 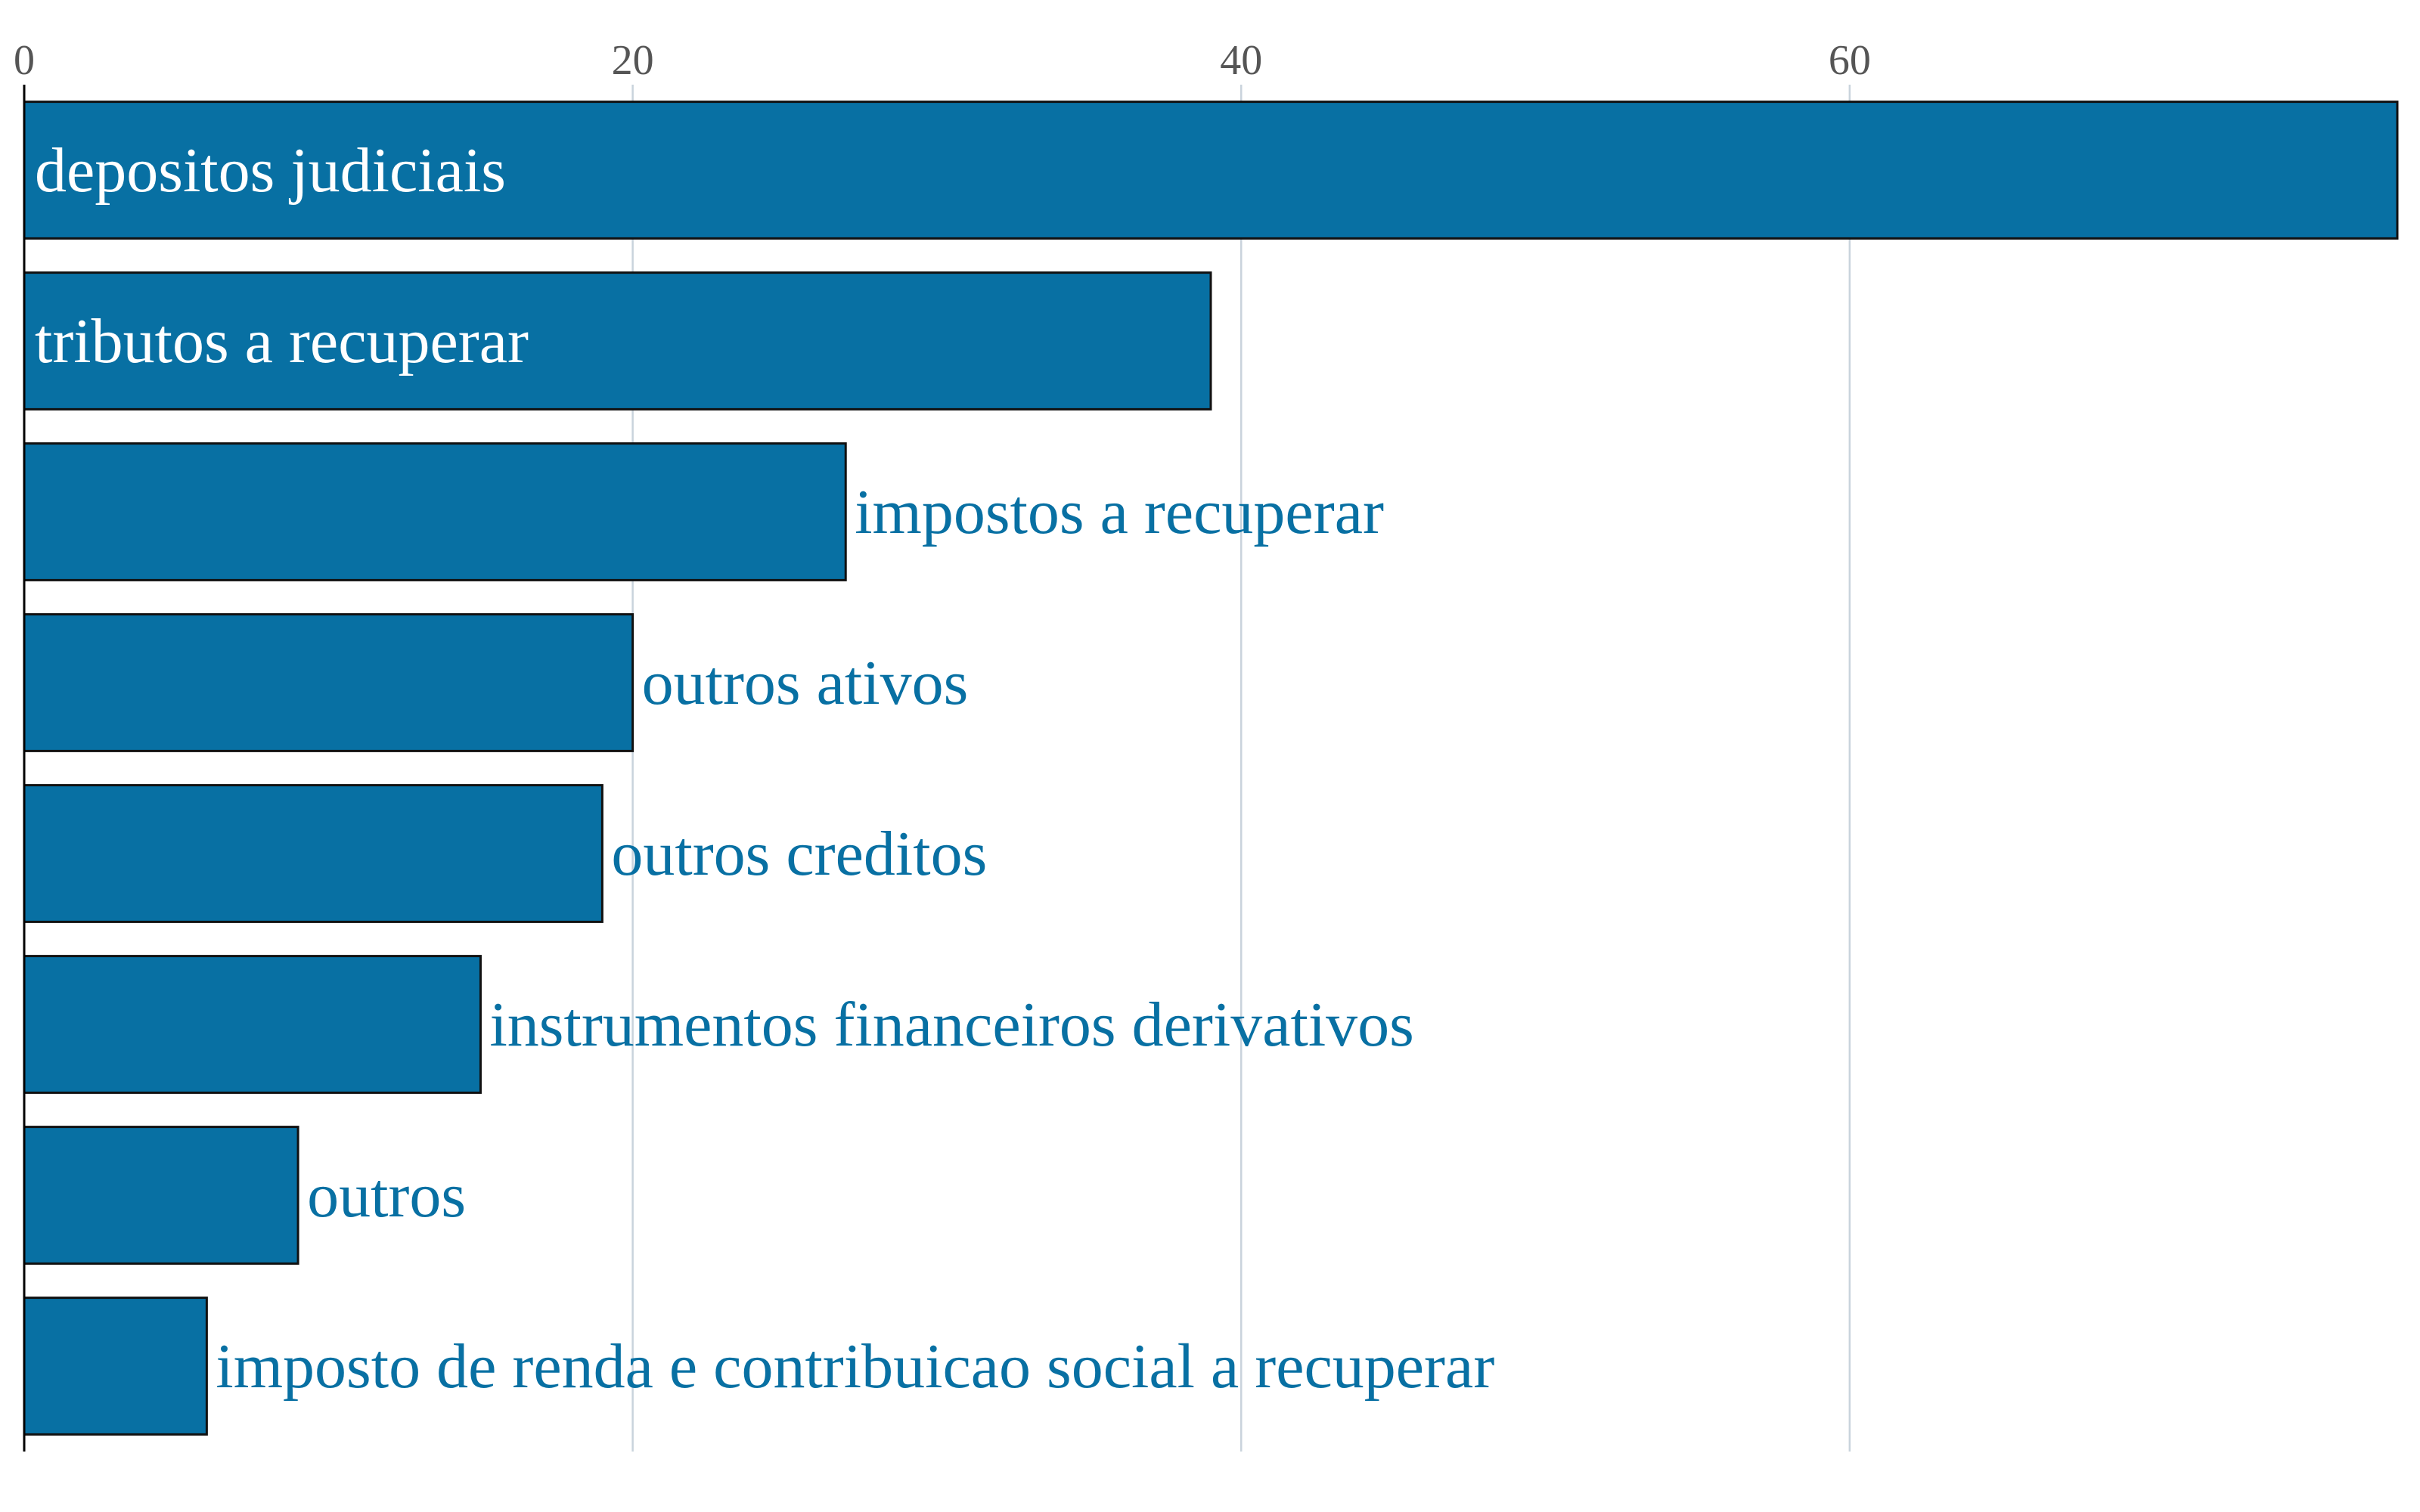 I want to click on bar-group: depositos judiciais, so click(x=1211, y=170).